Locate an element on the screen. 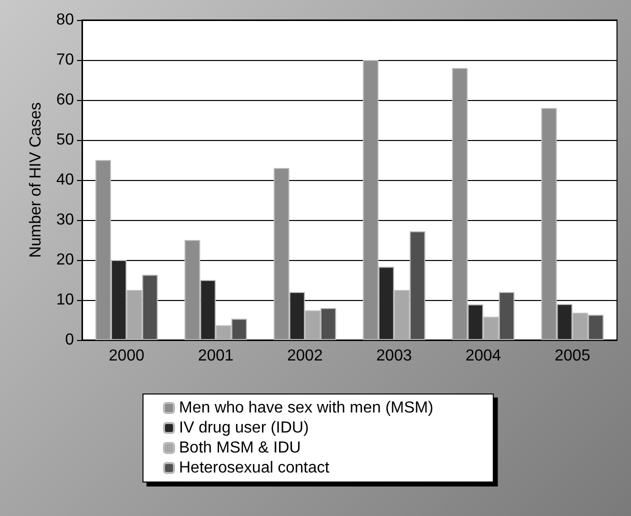 This screenshot has width=631, height=516. x-tick-label: 2000 is located at coordinates (126, 356).